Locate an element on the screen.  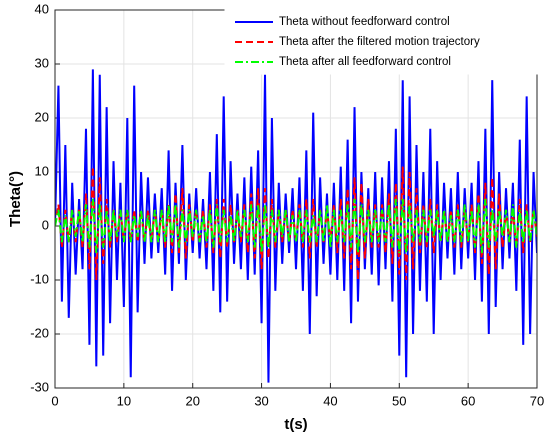
y-tick-label: -30 is located at coordinates (39, 386).